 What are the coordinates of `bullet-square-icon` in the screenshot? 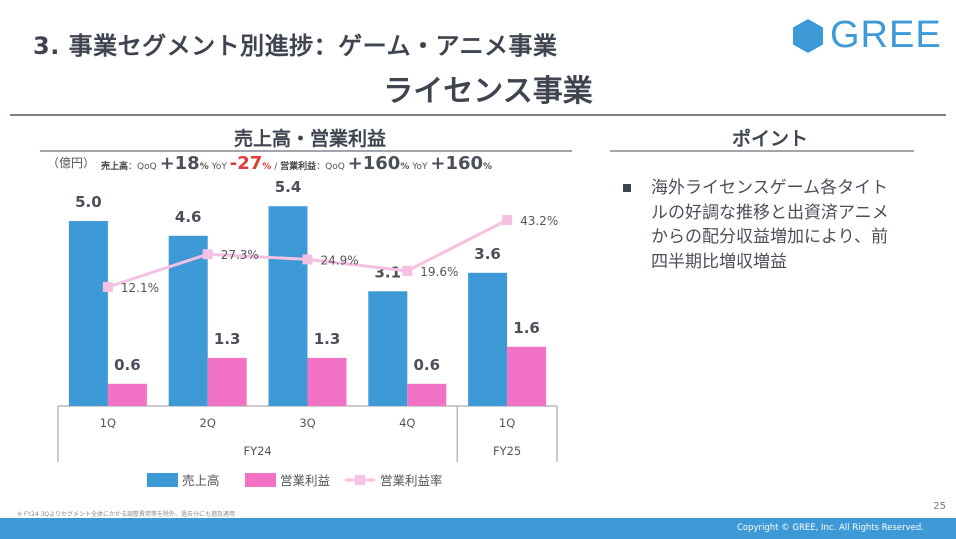 It's located at (627, 188).